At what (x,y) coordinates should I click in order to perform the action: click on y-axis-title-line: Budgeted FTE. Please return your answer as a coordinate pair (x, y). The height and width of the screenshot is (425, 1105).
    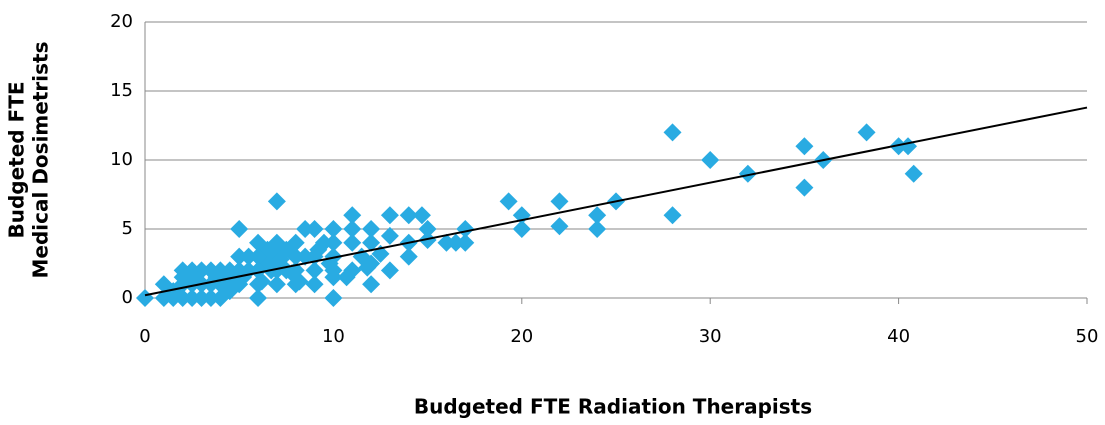
    Looking at the image, I should click on (17, 159).